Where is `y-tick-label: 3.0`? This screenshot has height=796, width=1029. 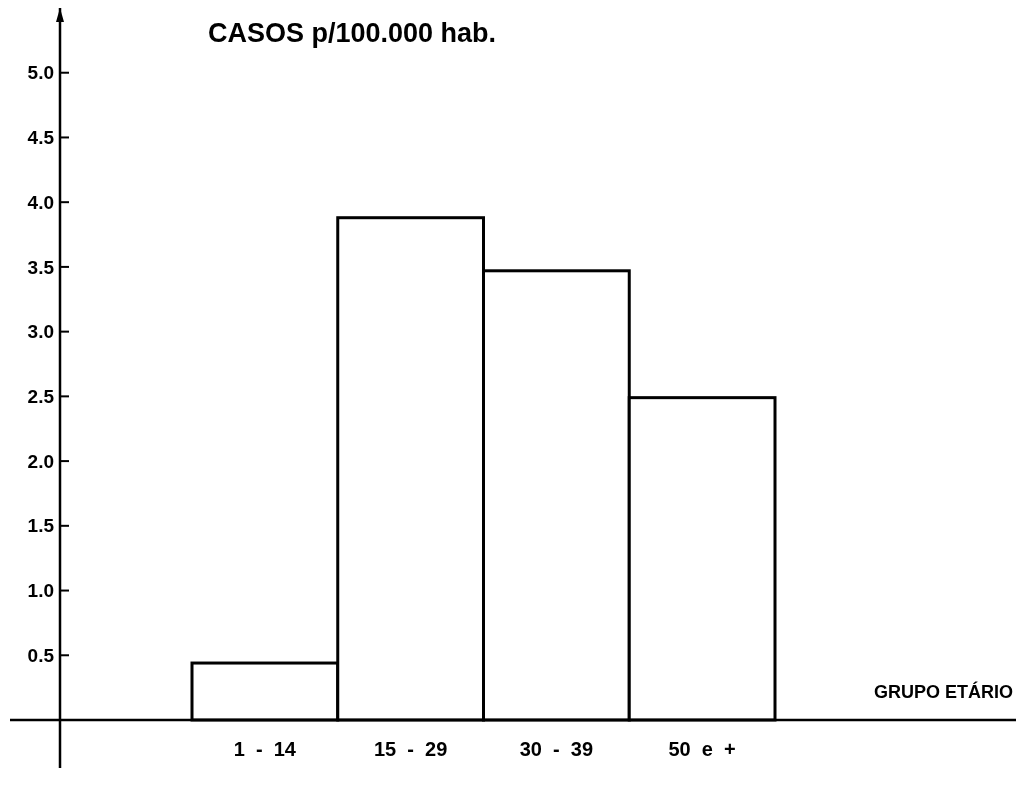
y-tick-label: 3.0 is located at coordinates (40, 332).